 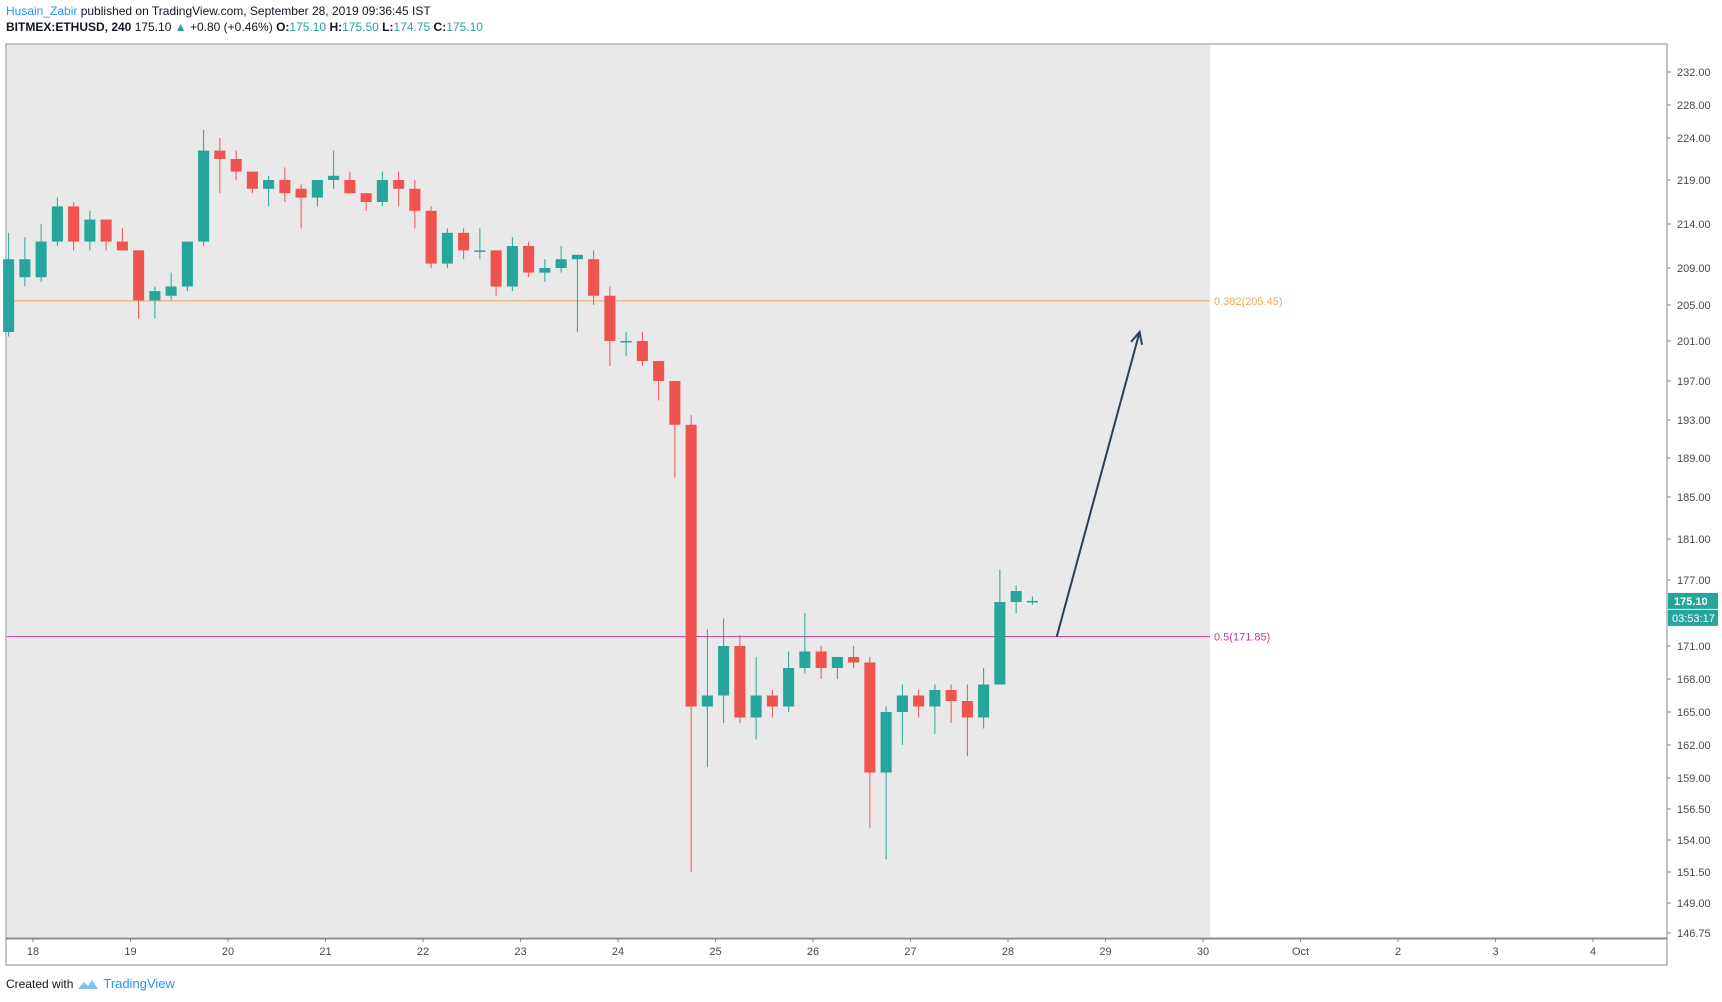 What do you see at coordinates (1593, 952) in the screenshot?
I see `time-tick-label: 4` at bounding box center [1593, 952].